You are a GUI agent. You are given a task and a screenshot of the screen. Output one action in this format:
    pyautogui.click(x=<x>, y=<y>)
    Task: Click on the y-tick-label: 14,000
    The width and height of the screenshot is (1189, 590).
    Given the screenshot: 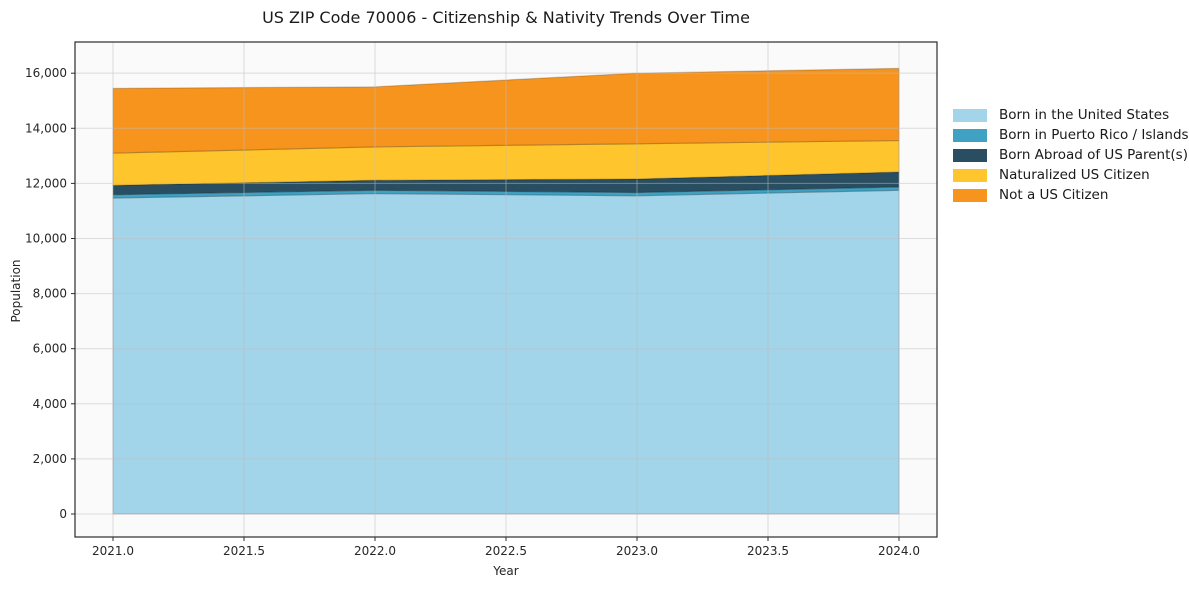 What is the action you would take?
    pyautogui.click(x=46, y=128)
    